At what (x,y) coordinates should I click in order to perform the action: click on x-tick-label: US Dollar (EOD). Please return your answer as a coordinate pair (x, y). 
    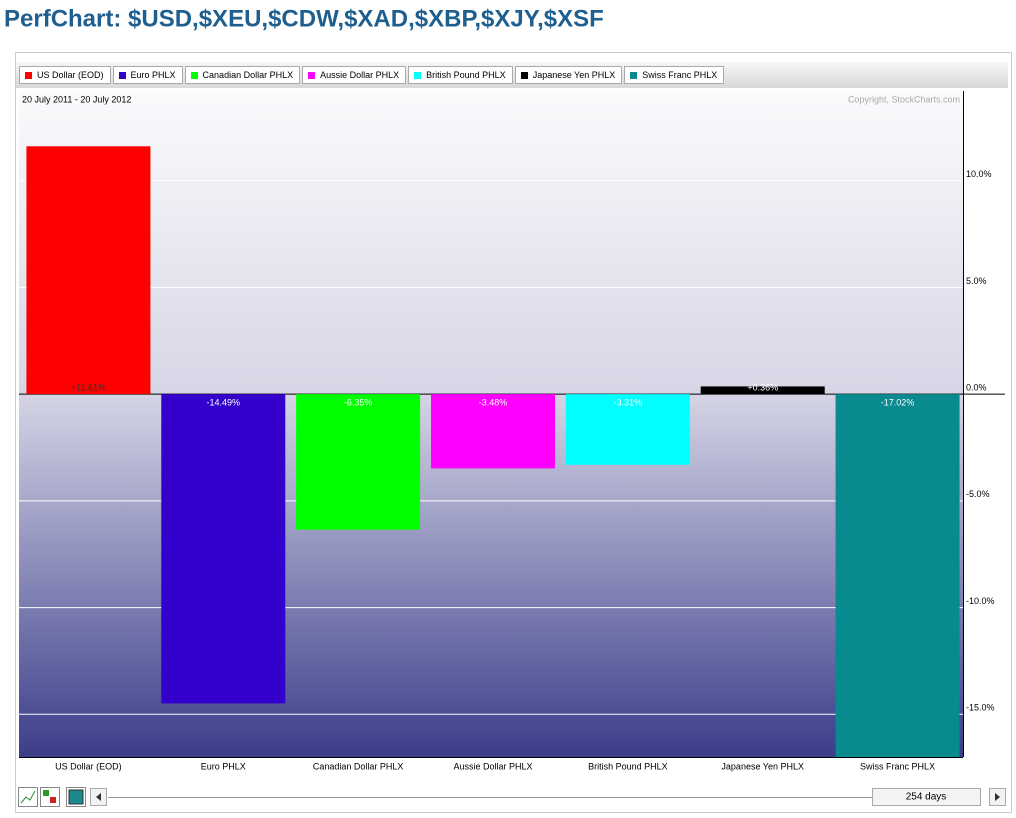
    Looking at the image, I should click on (88, 766).